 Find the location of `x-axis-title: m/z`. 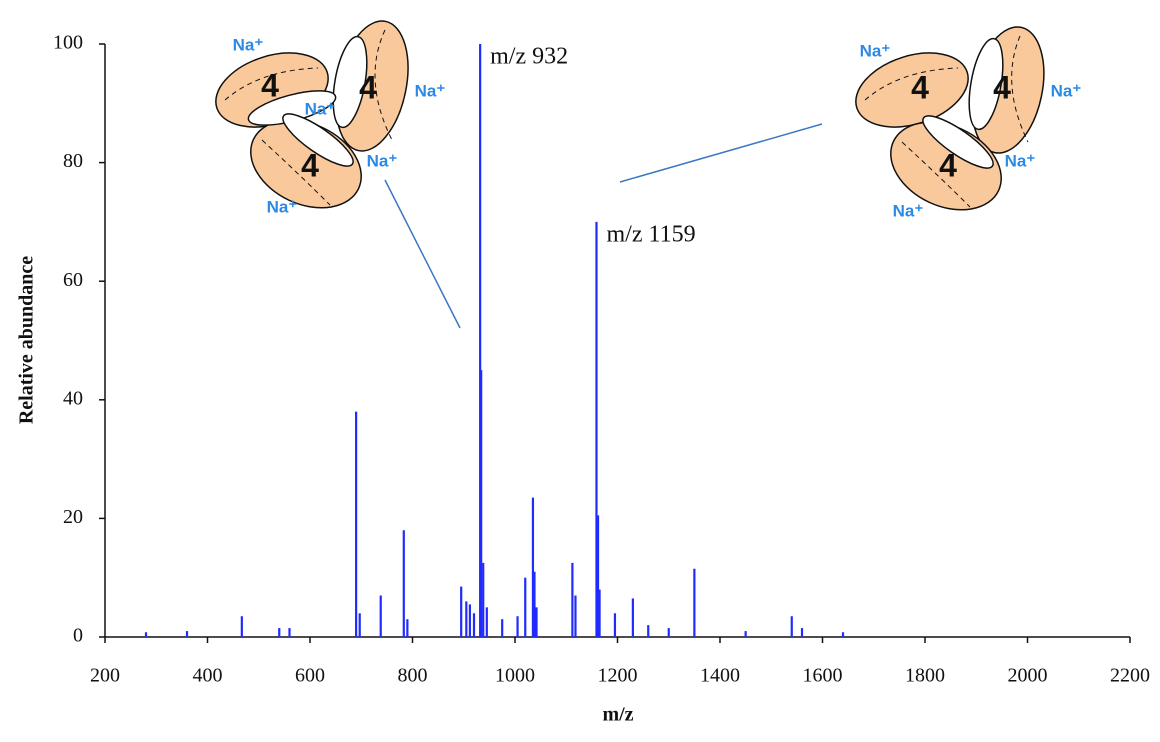

x-axis-title: m/z is located at coordinates (617, 715).